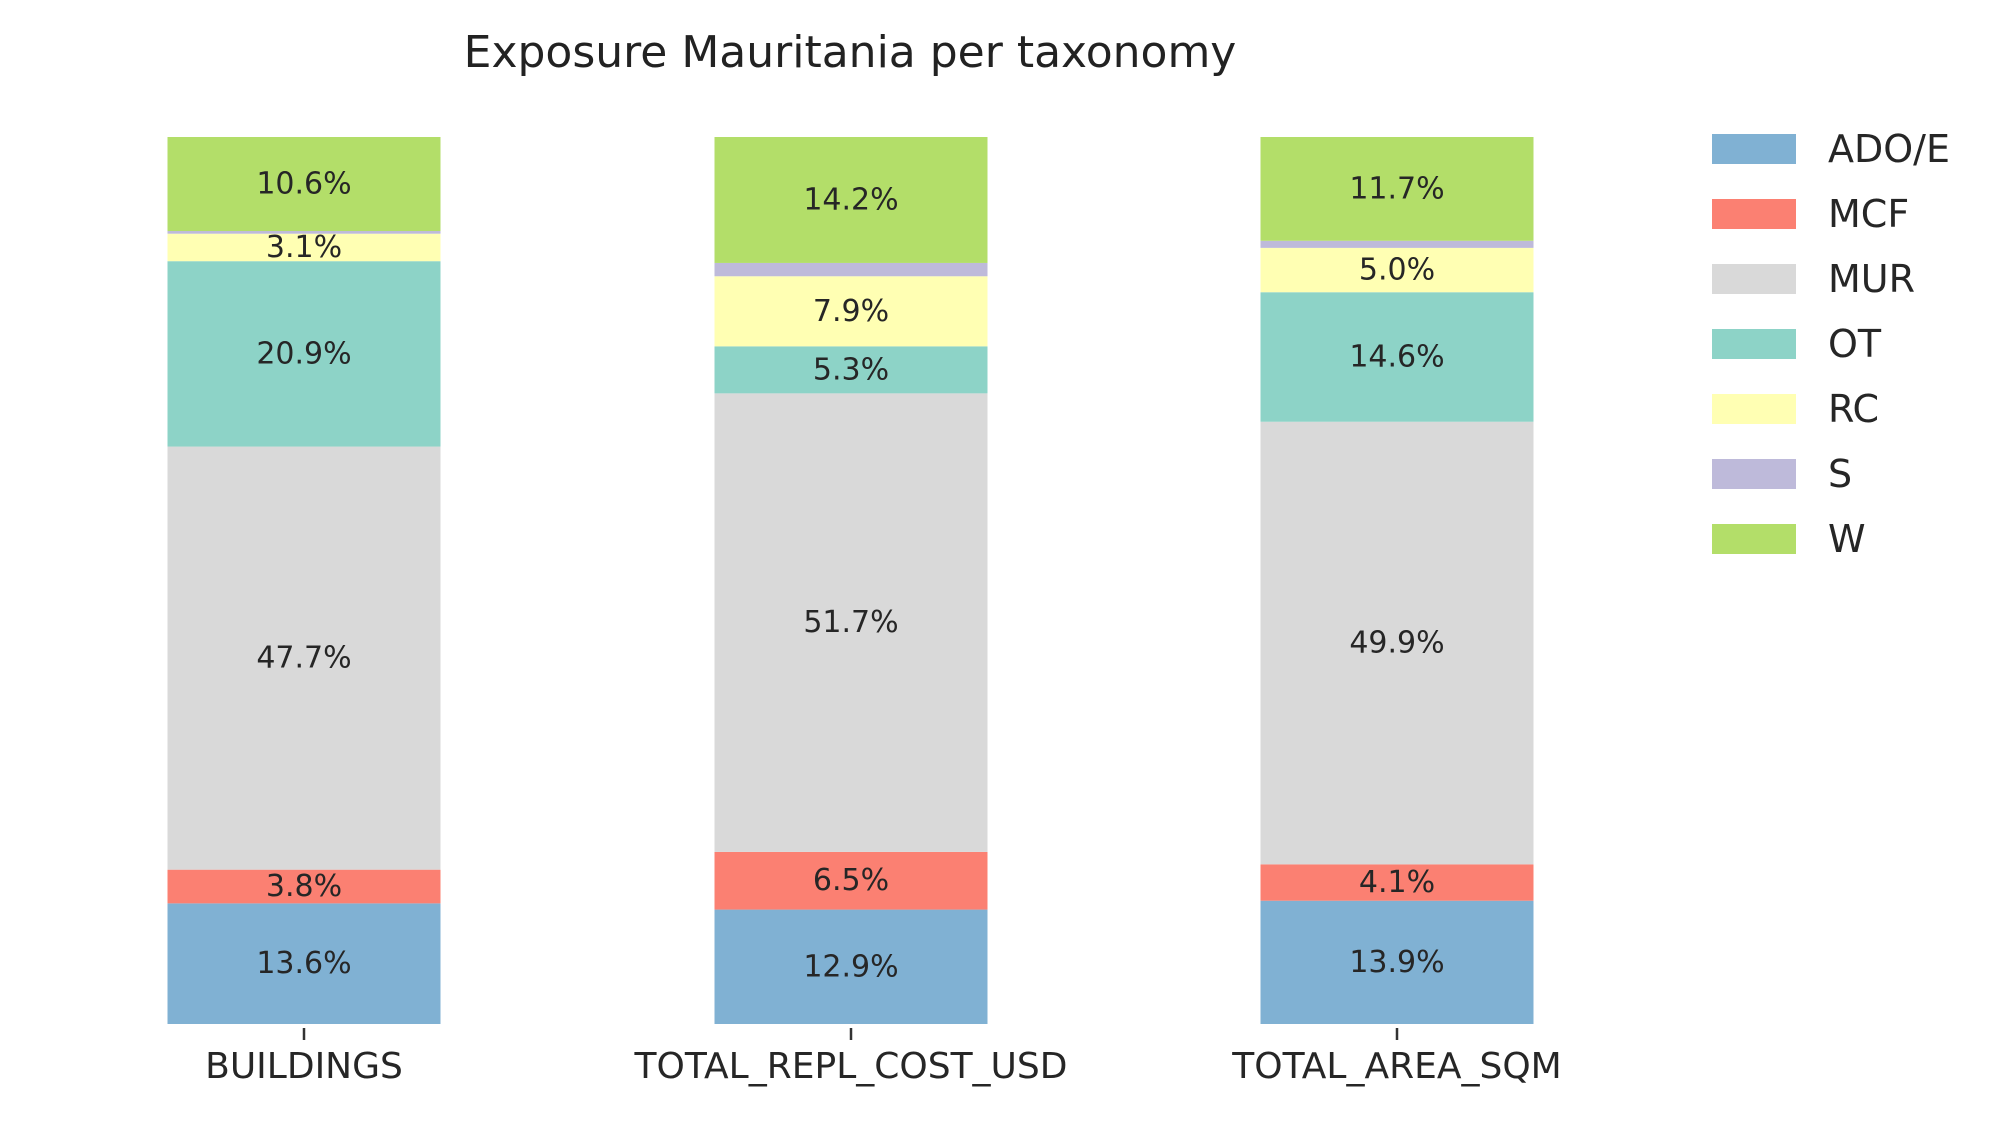 This screenshot has width=1992, height=1123. What do you see at coordinates (851, 269) in the screenshot?
I see `bar-segment-s-total-repl-cost-usd` at bounding box center [851, 269].